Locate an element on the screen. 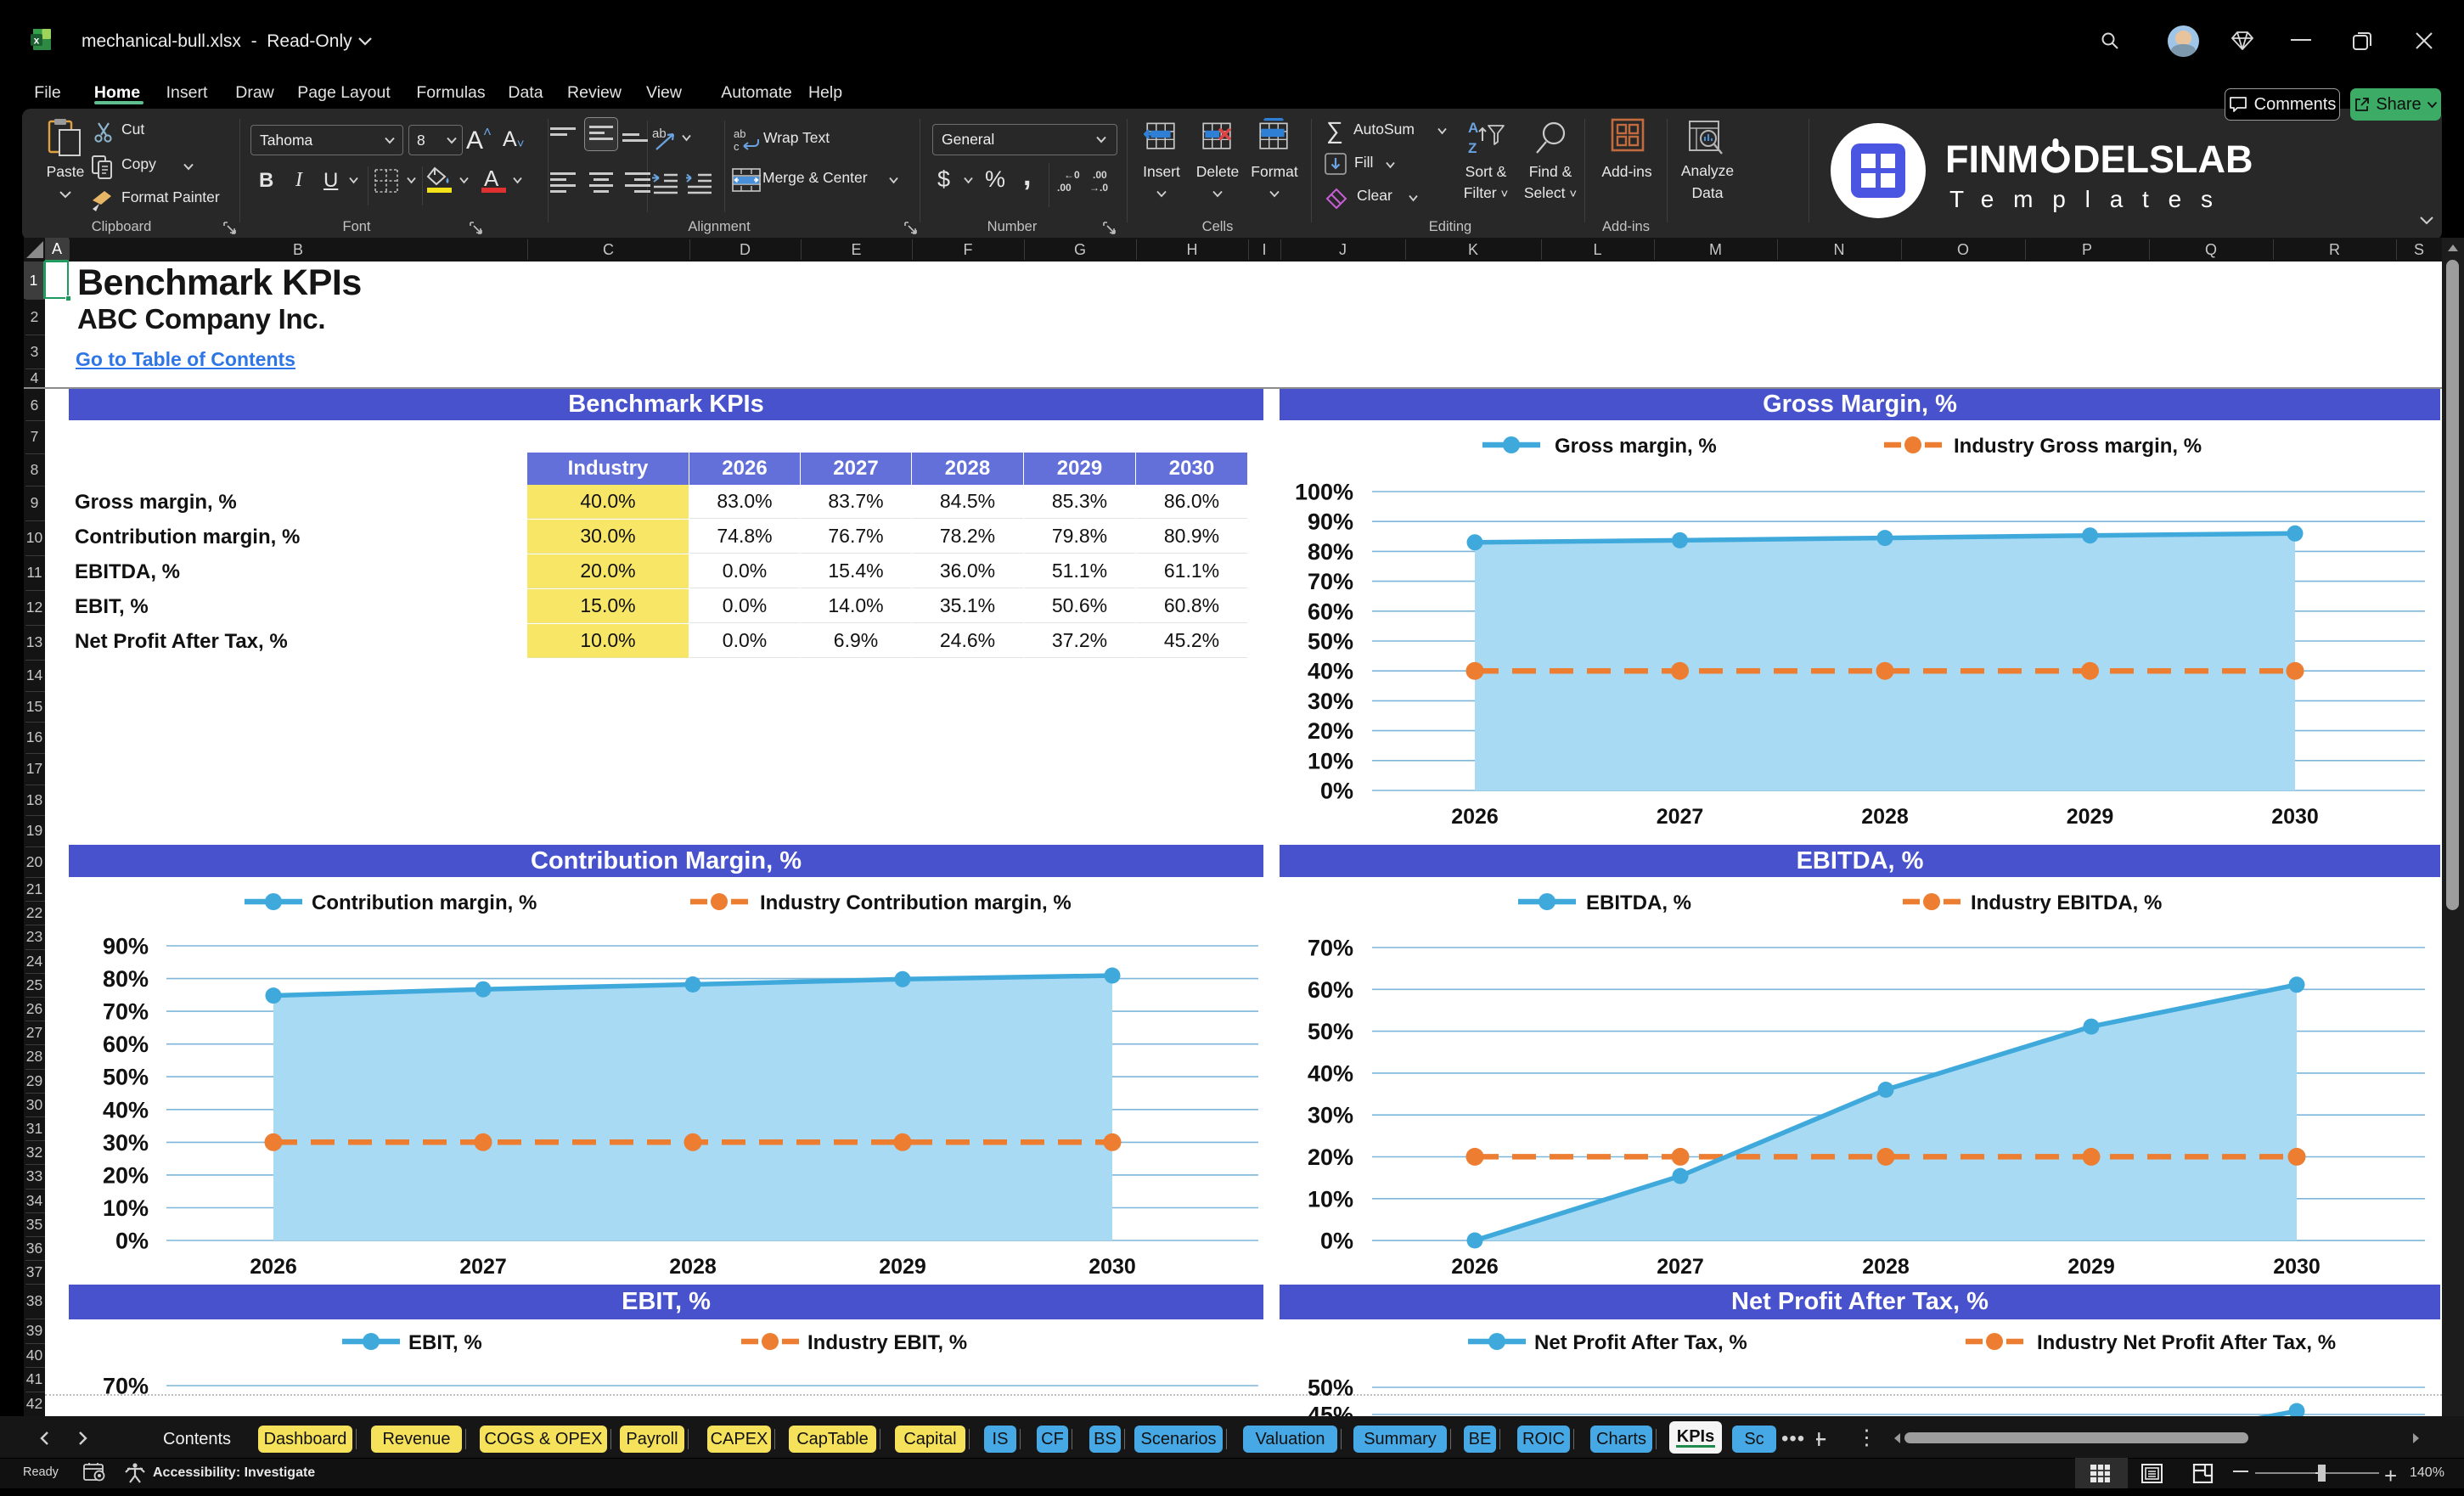 The image size is (2464, 1496). svg-text: Net Profit After Tax, % is located at coordinates (1640, 1342).